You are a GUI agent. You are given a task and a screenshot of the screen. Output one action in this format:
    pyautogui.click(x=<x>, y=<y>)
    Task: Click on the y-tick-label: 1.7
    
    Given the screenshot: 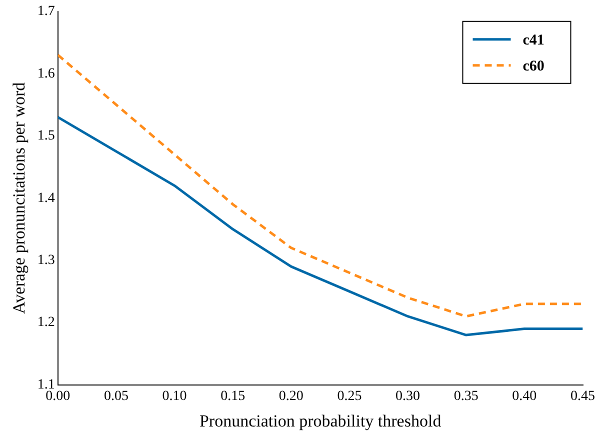 What is the action you would take?
    pyautogui.click(x=46, y=12)
    